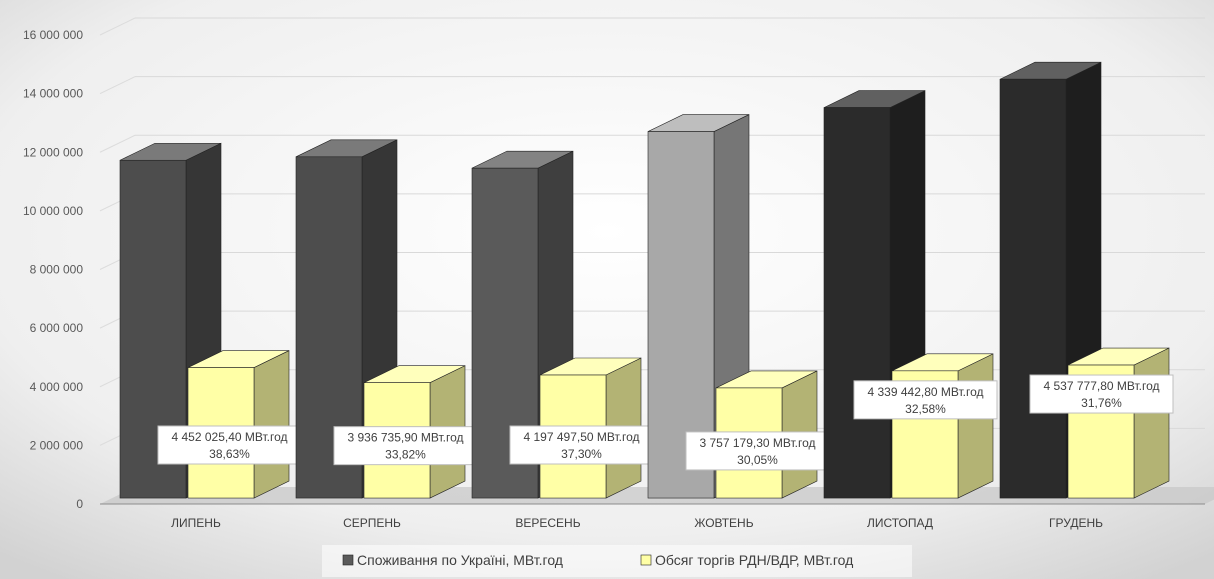 The width and height of the screenshot is (1214, 579). Describe the element at coordinates (581, 437) in the screenshot. I see `data-label-value: 4 197 497,50 МВт.год` at that location.